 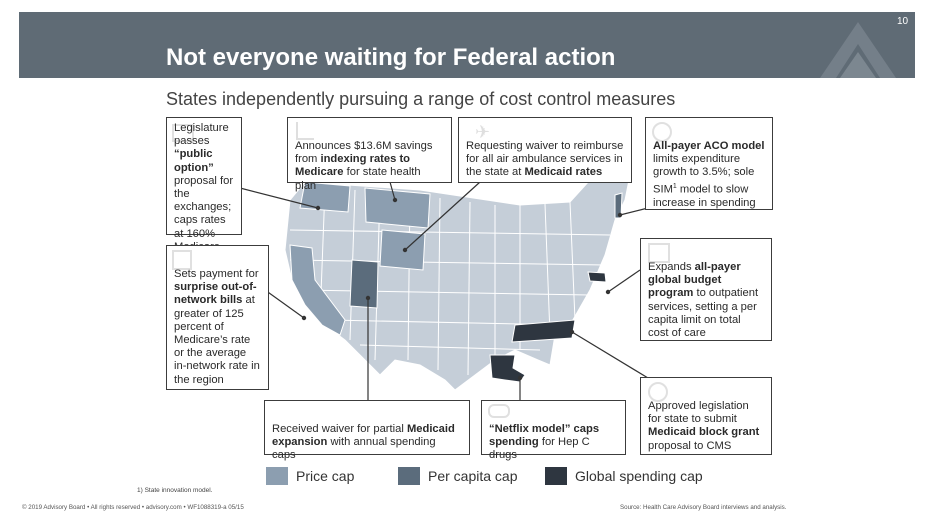 I want to click on callout-emphasis: “public option”, so click(x=194, y=161).